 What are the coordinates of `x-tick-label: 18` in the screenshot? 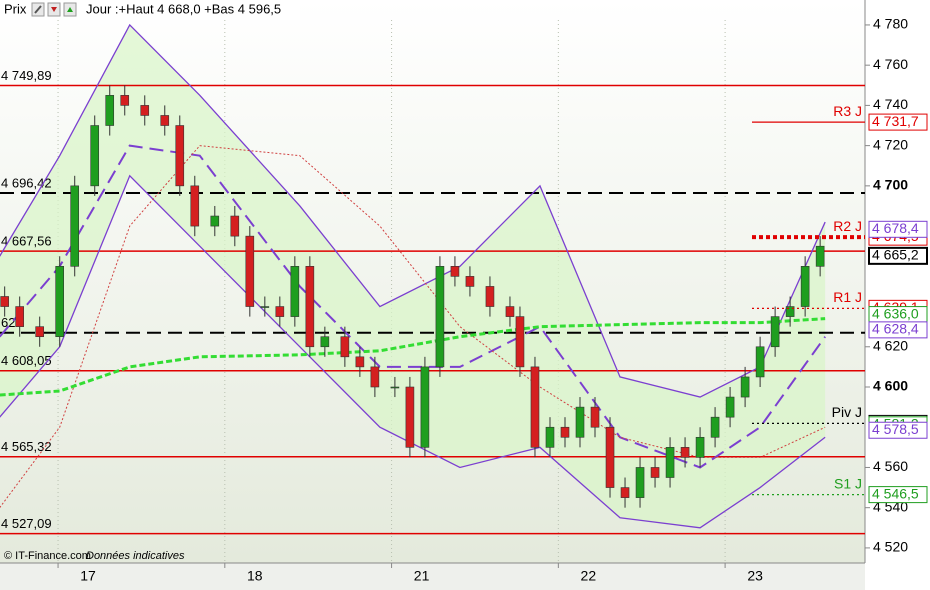 It's located at (255, 576).